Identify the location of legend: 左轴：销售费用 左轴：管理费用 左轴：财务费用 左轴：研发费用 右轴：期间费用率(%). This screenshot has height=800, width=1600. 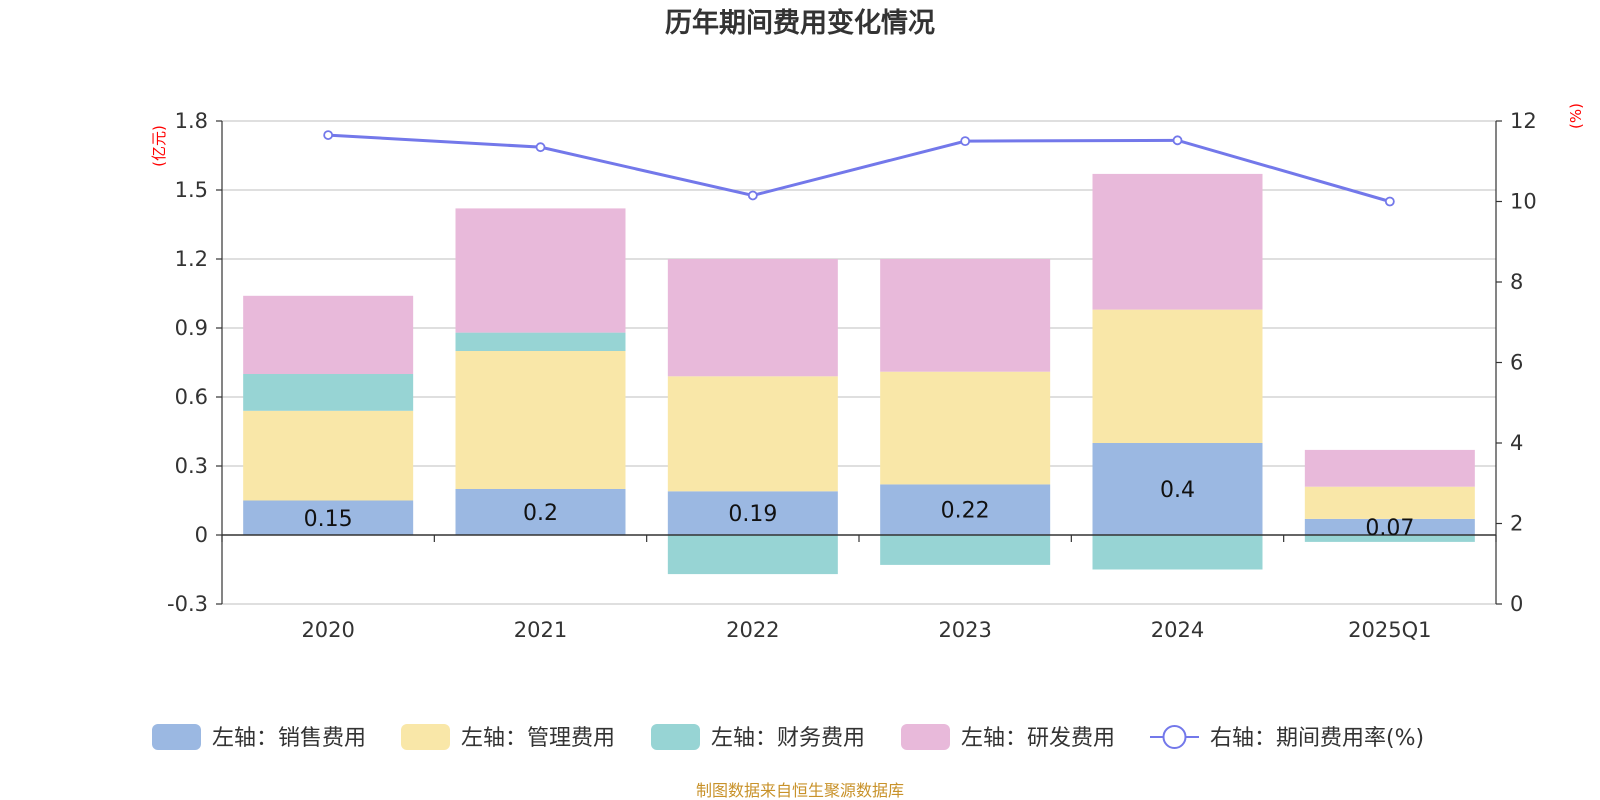
(788, 737).